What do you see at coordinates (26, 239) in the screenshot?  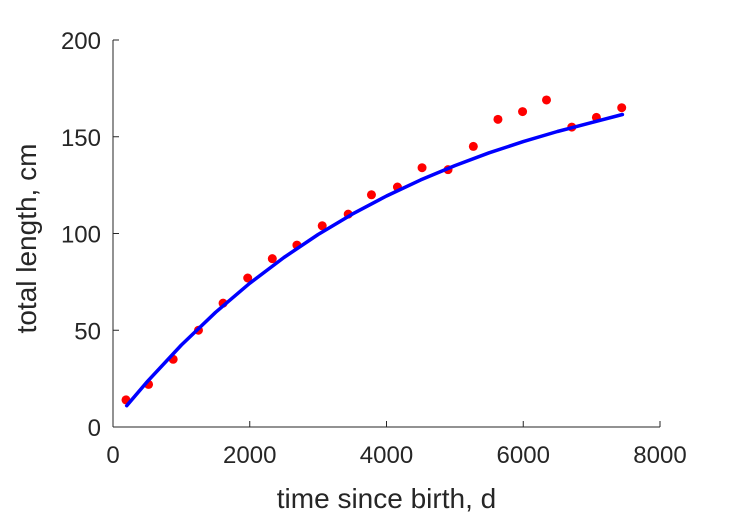 I see `y-axis-label: total length, cm` at bounding box center [26, 239].